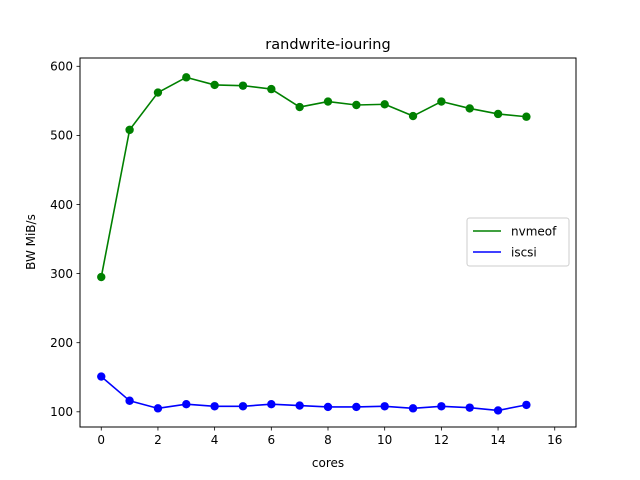 This screenshot has width=640, height=480. I want to click on x-tick-label: 2, so click(158, 440).